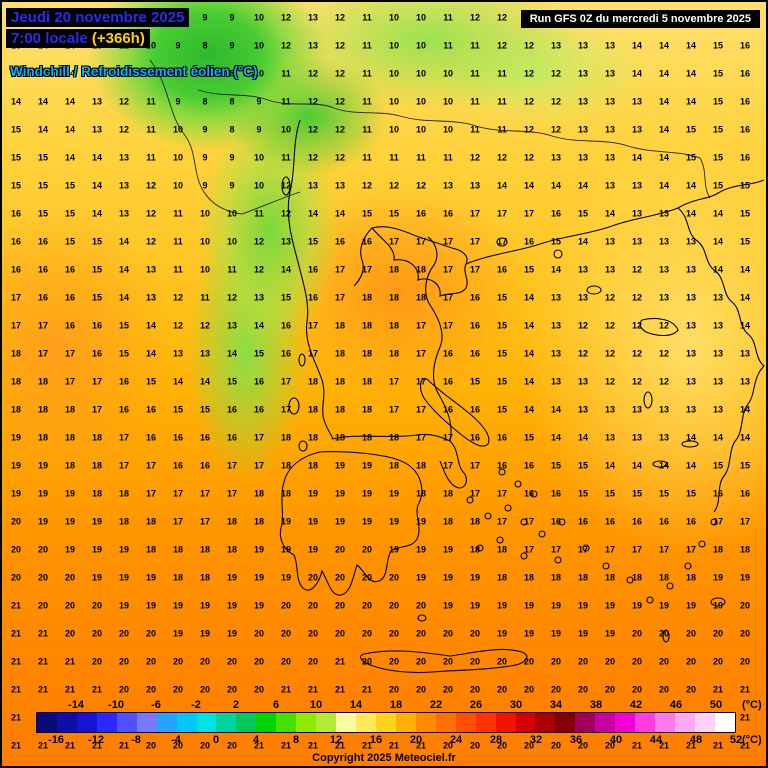  Describe the element at coordinates (78, 39) in the screenshot. I see `time-label: 7:00 locale (+366h)` at that location.